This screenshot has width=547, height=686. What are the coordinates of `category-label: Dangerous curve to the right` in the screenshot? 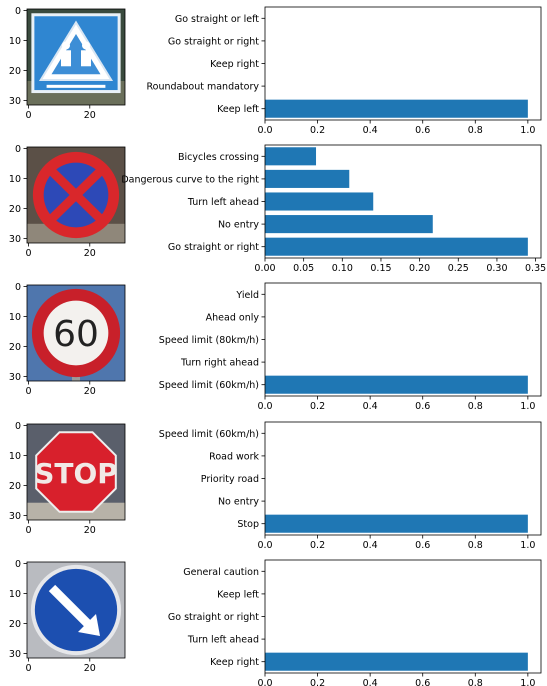 It's located at (190, 179).